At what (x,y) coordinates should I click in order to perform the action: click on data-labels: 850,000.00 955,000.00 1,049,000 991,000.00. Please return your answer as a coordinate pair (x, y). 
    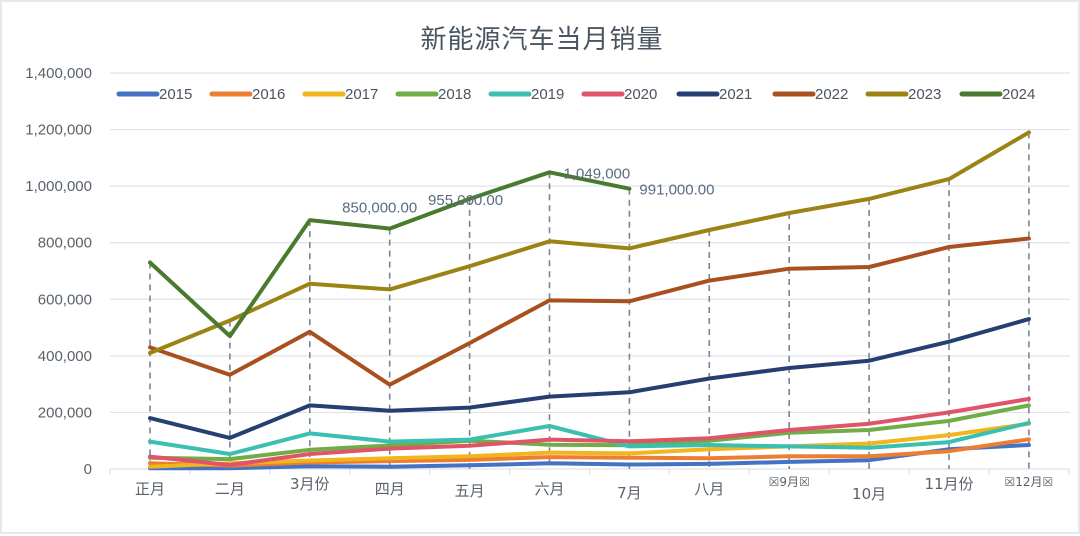
    Looking at the image, I should click on (528, 190).